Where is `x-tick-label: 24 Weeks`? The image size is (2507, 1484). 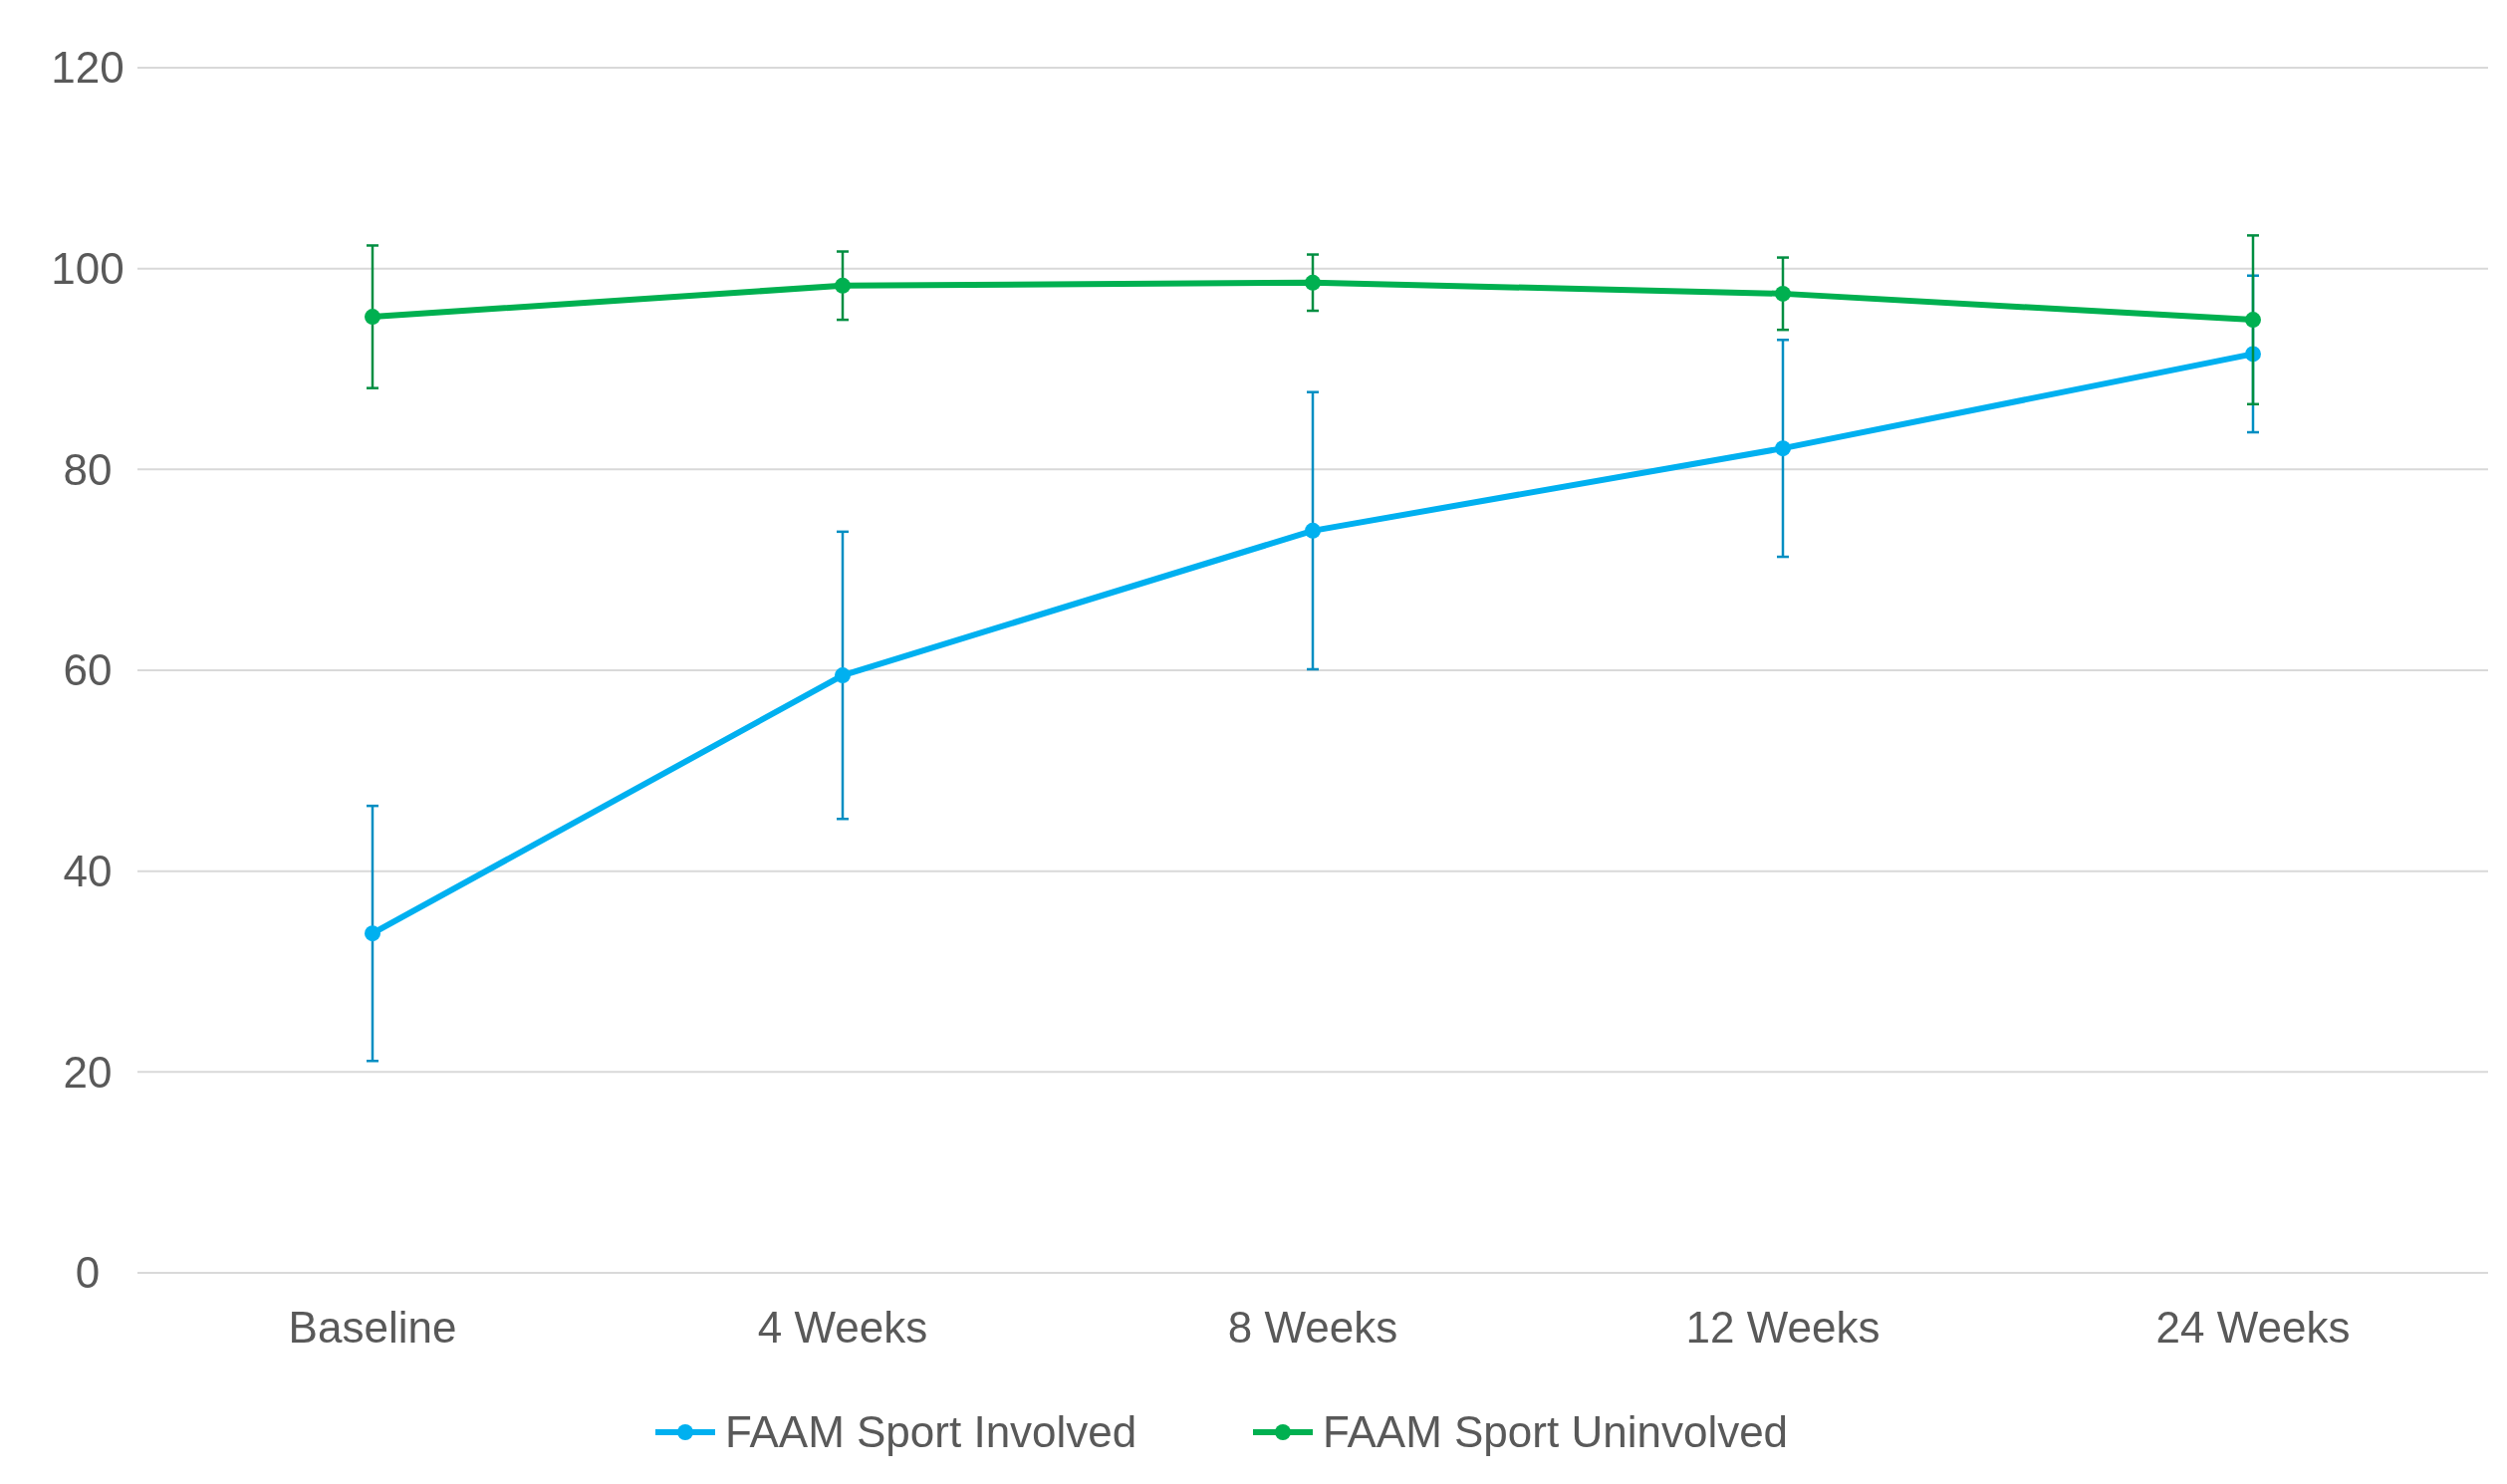
x-tick-label: 24 Weeks is located at coordinates (2253, 1327).